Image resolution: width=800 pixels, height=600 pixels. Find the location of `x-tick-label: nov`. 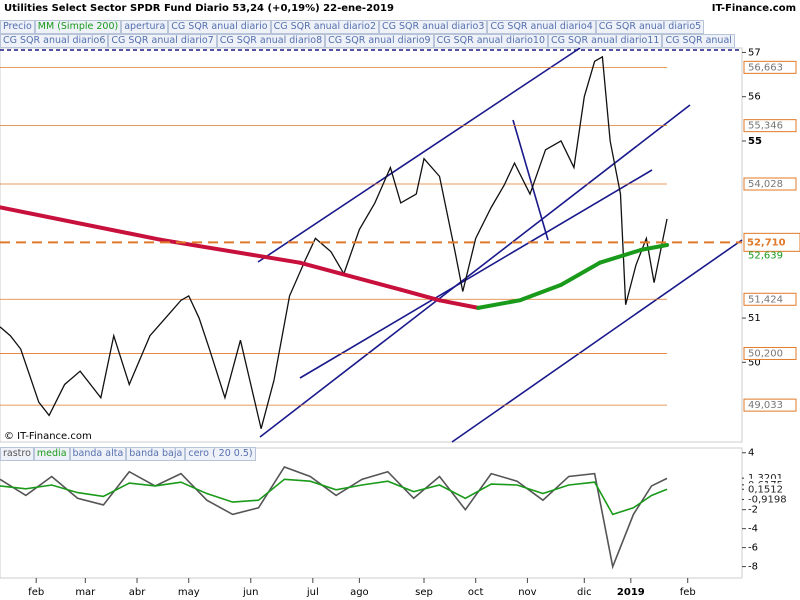

x-tick-label: nov is located at coordinates (527, 592).